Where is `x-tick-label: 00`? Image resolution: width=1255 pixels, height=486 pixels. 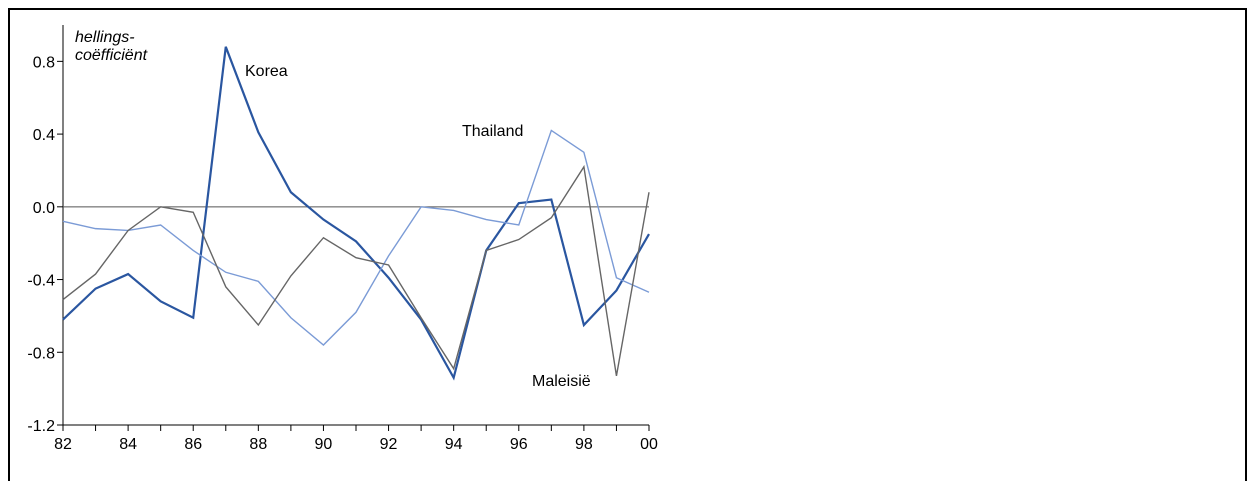 x-tick-label: 00 is located at coordinates (649, 444).